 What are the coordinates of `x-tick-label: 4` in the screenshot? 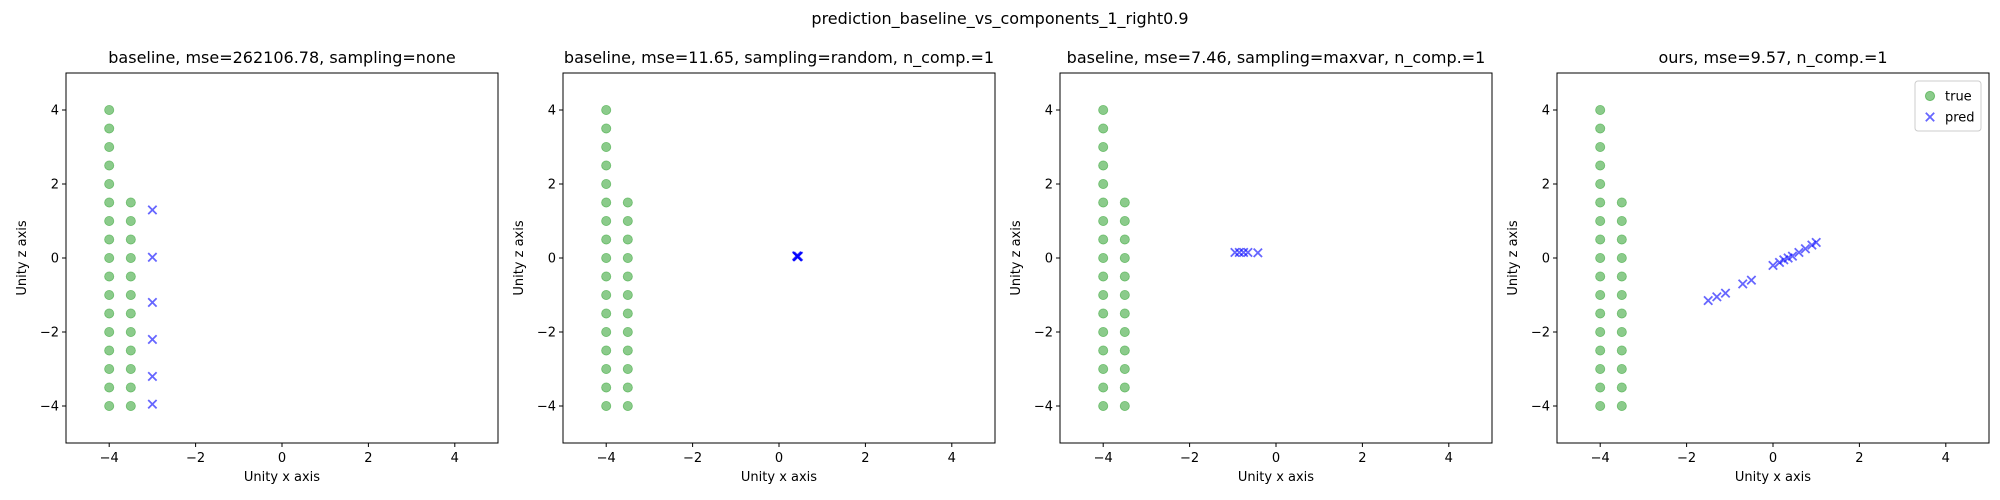 It's located at (952, 458).